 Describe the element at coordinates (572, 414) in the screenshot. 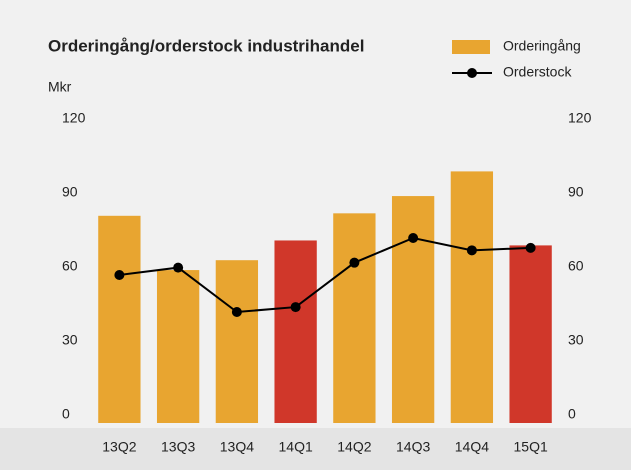

I see `y2-tick-label: 0` at that location.